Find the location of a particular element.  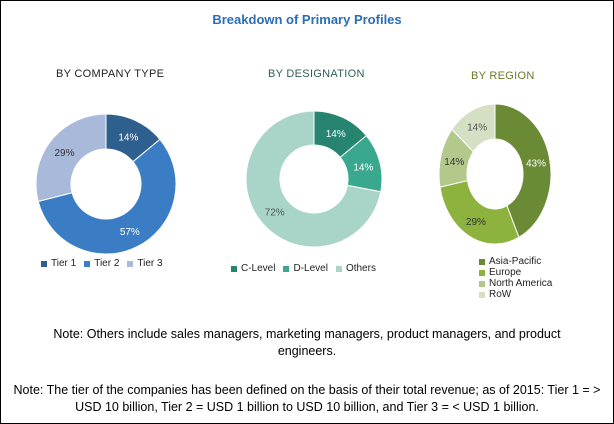

legend-item: D-Level is located at coordinates (305, 268).